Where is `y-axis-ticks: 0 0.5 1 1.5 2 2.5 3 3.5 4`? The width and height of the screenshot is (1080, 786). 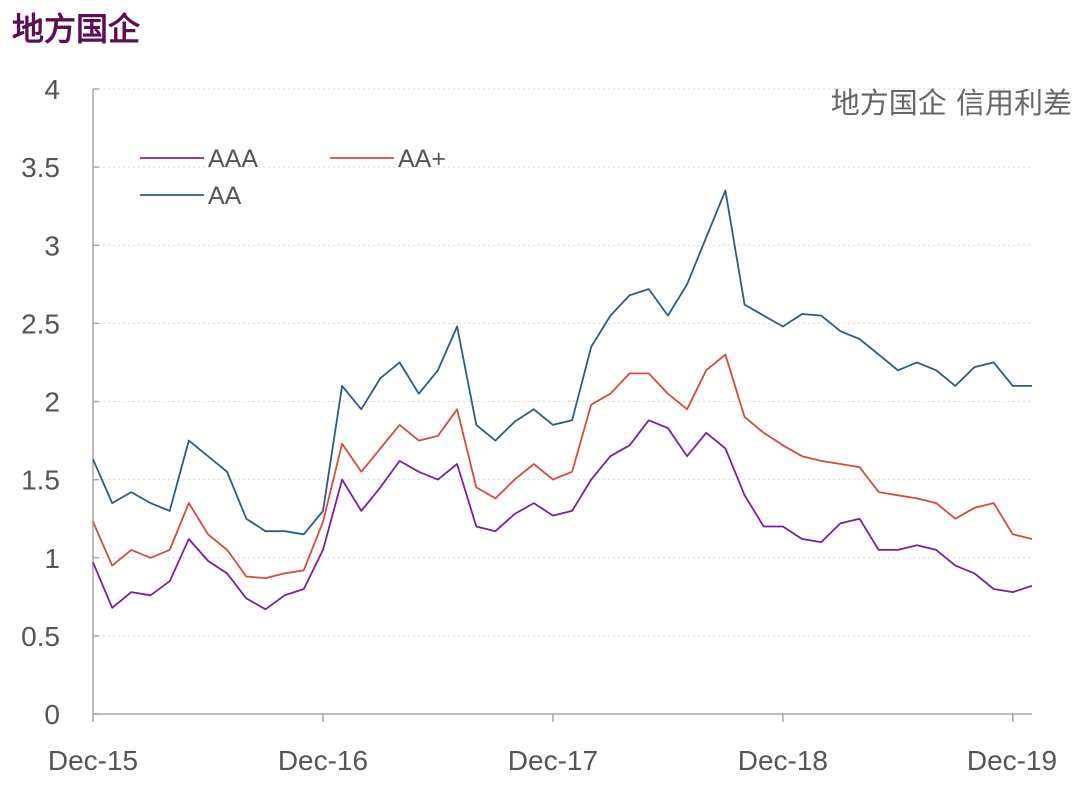 y-axis-ticks: 0 0.5 1 1.5 2 2.5 3 3.5 4 is located at coordinates (40, 402).